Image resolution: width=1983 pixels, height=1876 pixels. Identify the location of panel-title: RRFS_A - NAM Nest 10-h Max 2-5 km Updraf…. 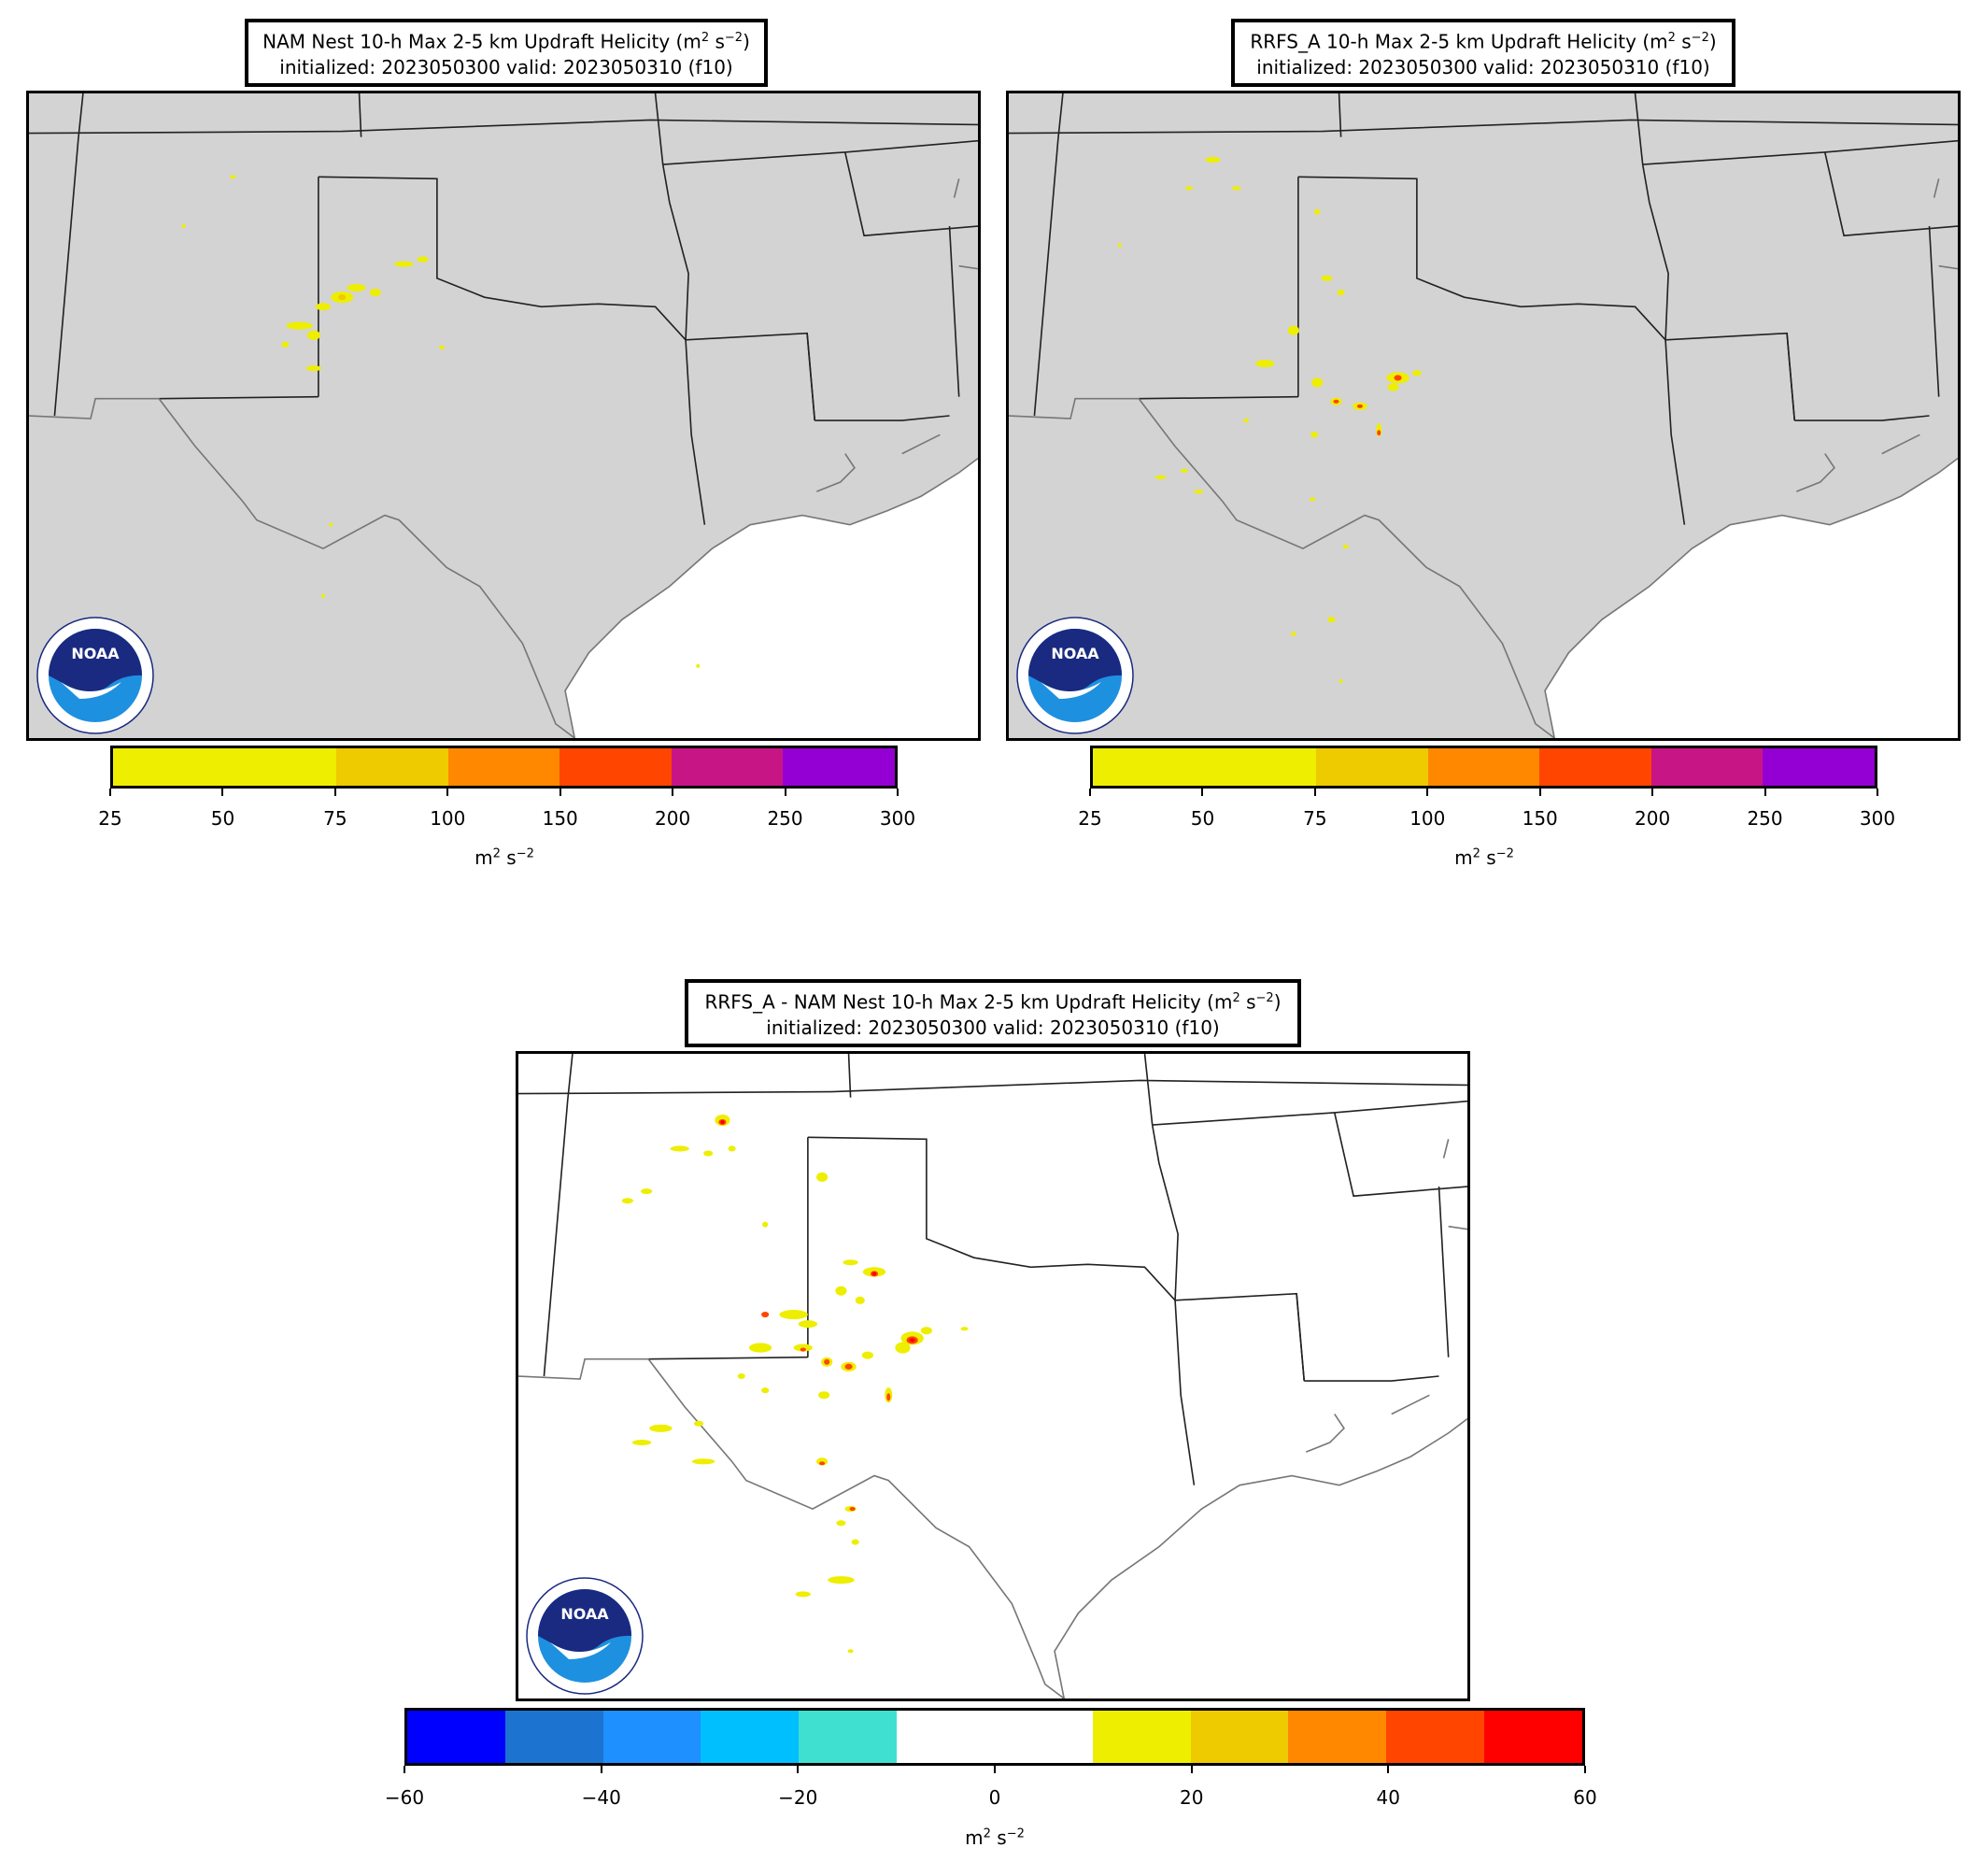
(993, 1013).